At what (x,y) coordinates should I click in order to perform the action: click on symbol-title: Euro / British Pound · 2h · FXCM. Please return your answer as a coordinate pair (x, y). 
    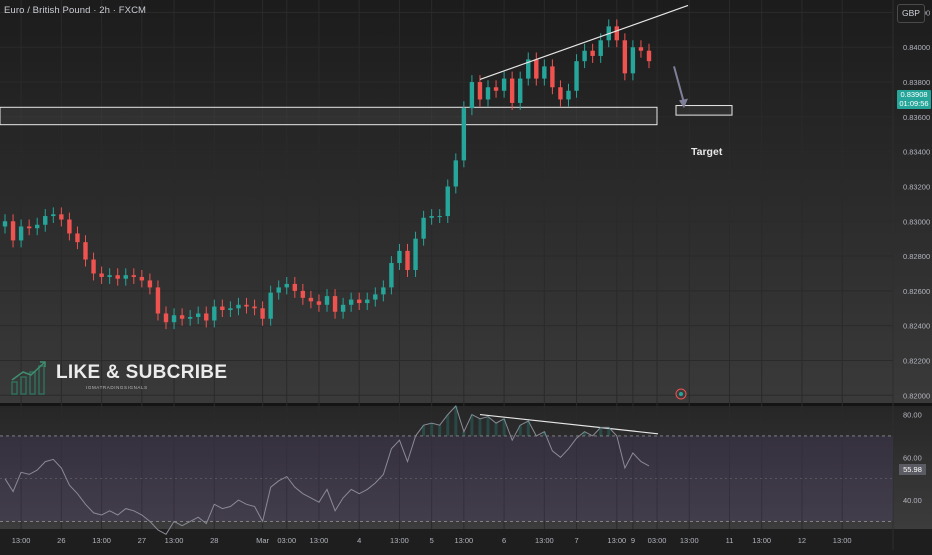
    Looking at the image, I should click on (75, 10).